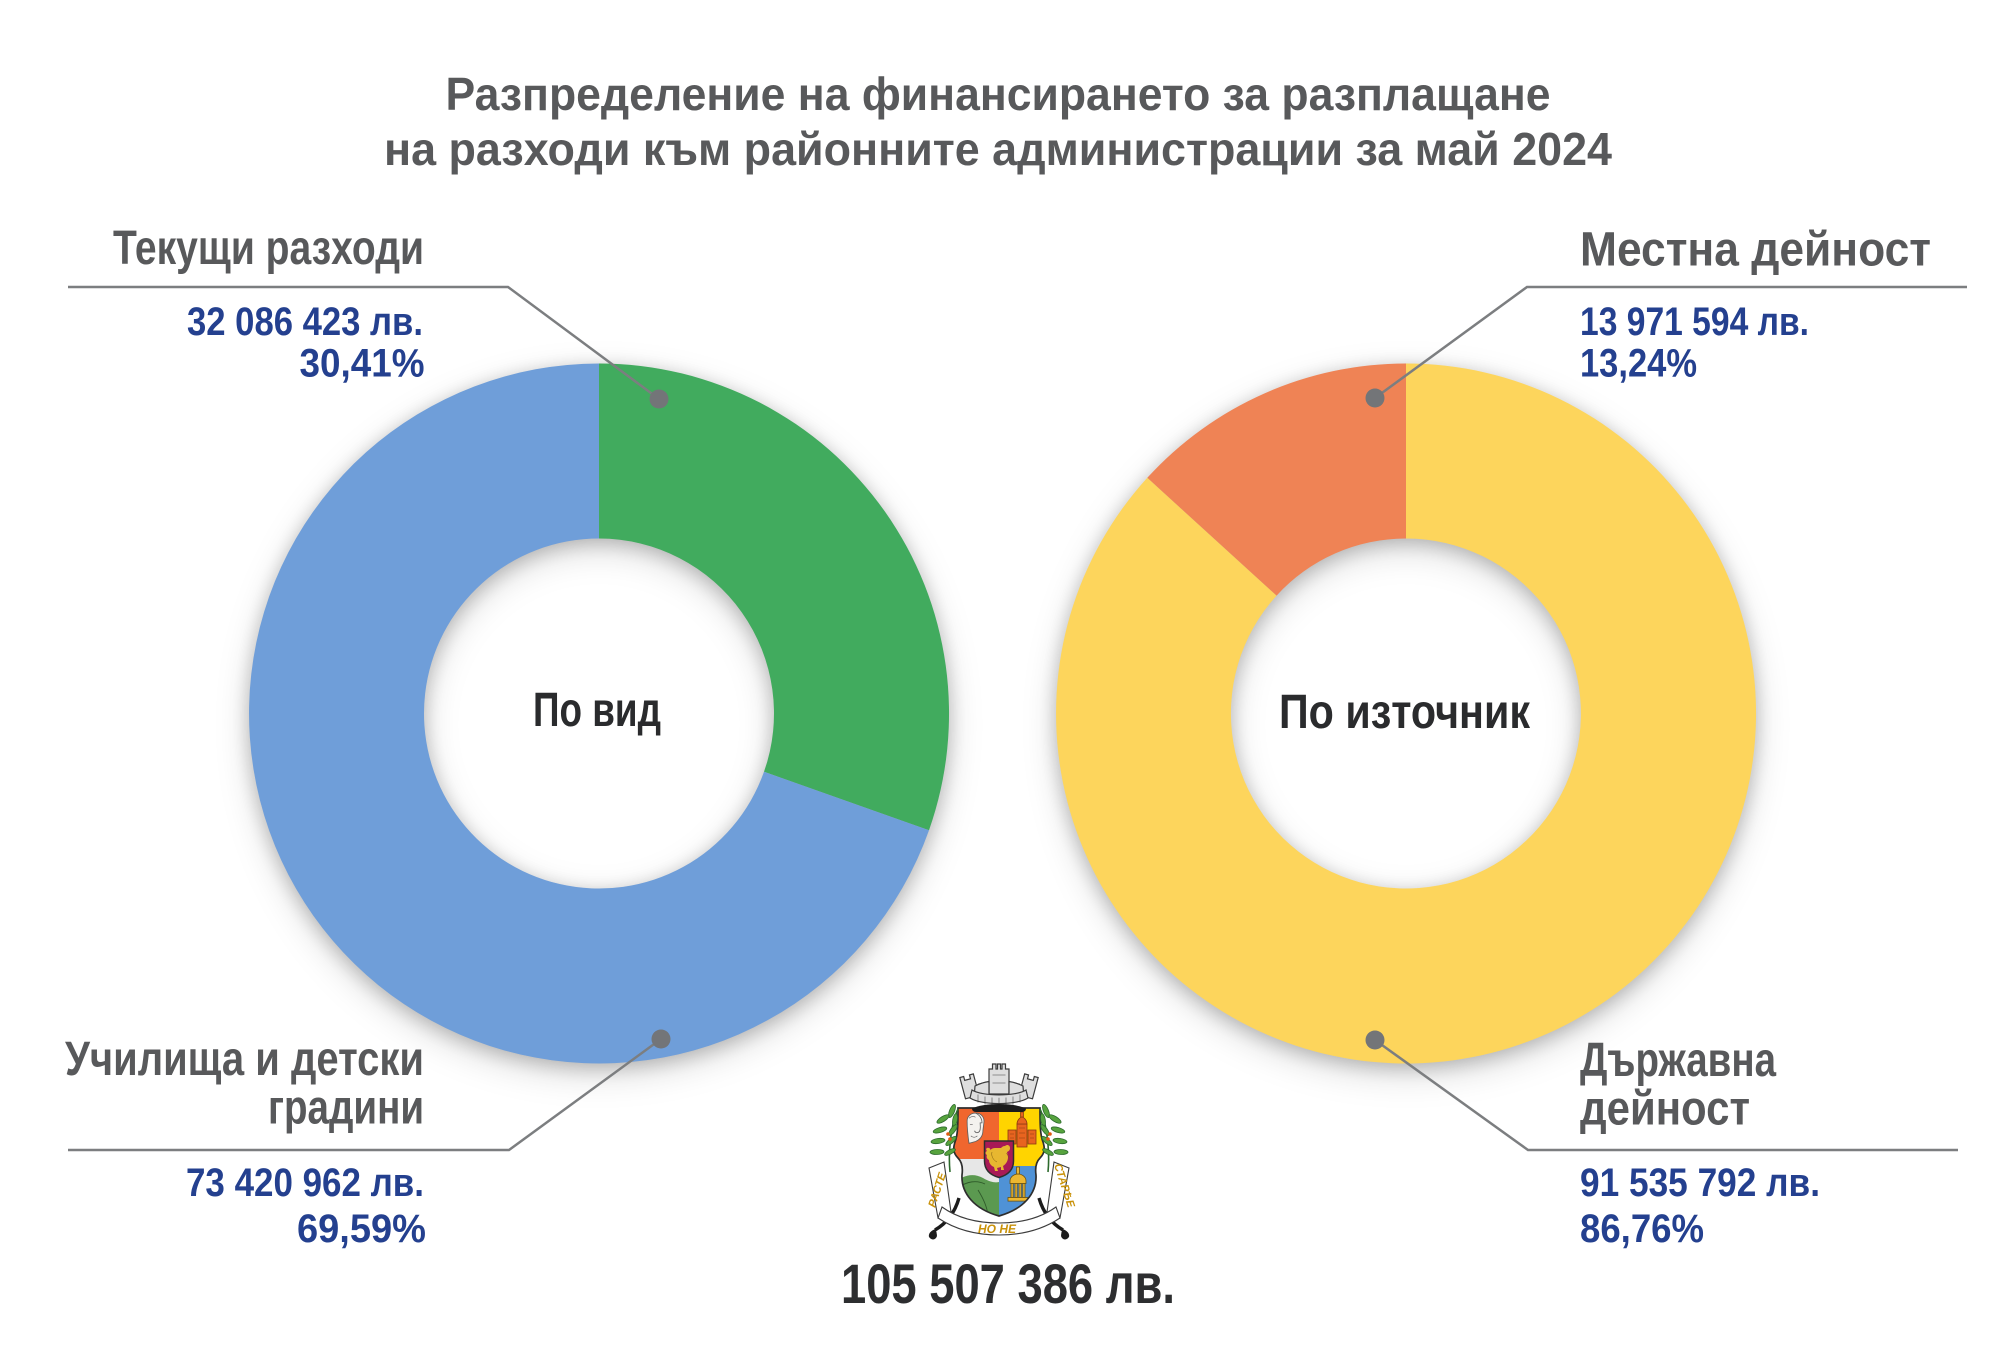  Describe the element at coordinates (244, 1059) in the screenshot. I see `svg-text: Училища и детски` at that location.